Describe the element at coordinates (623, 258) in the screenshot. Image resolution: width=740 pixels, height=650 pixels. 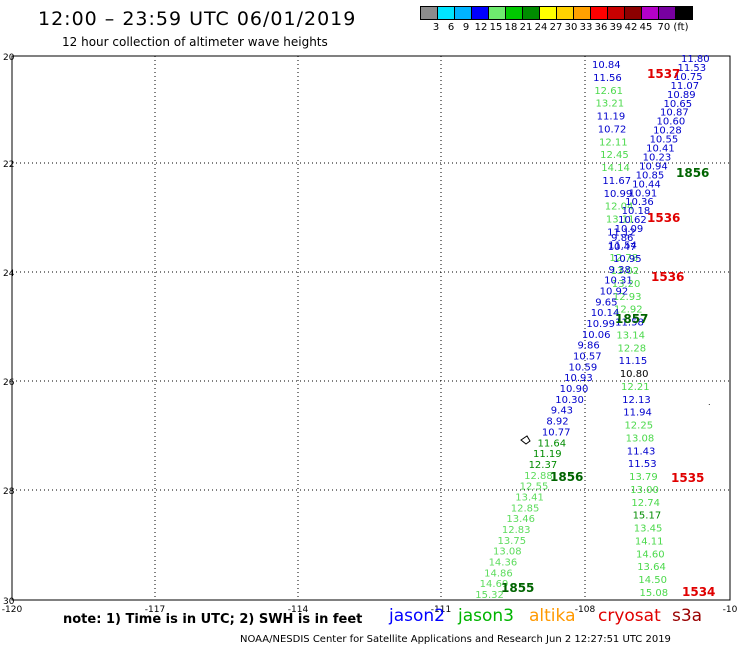
I see `observation-label: 12.78` at that location.